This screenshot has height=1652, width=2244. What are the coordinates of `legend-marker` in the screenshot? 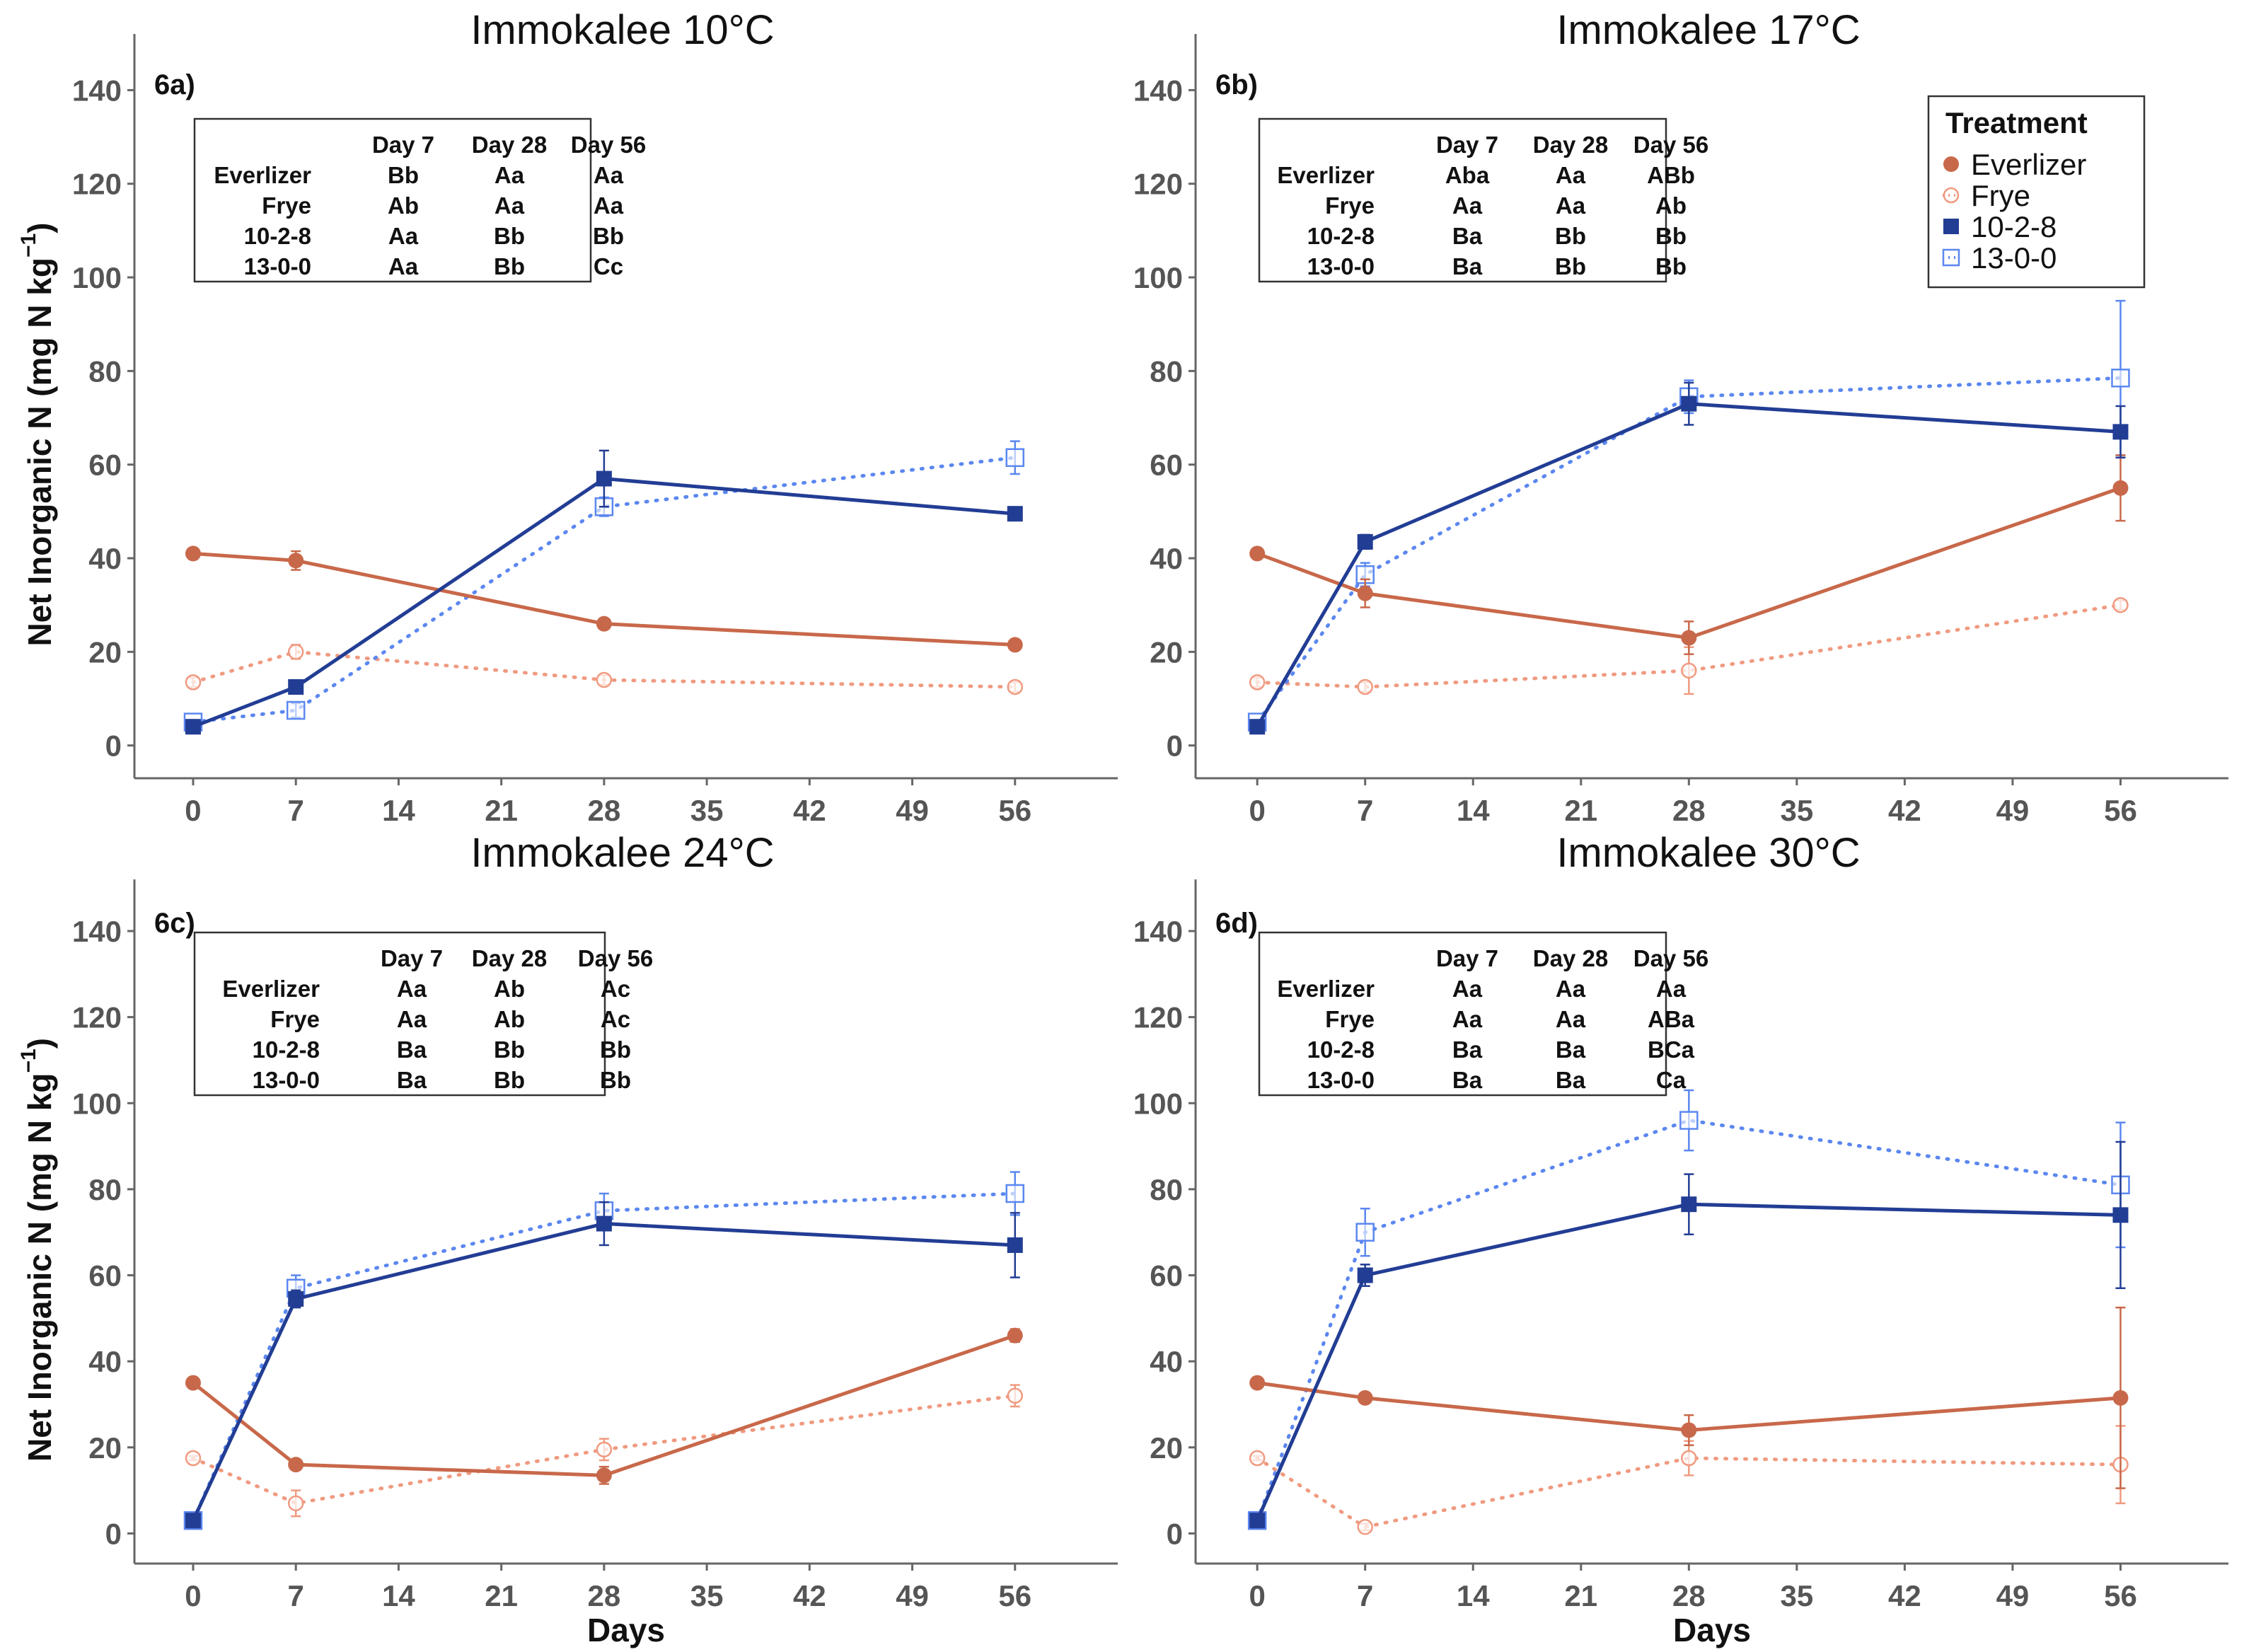 It's located at (1951, 164).